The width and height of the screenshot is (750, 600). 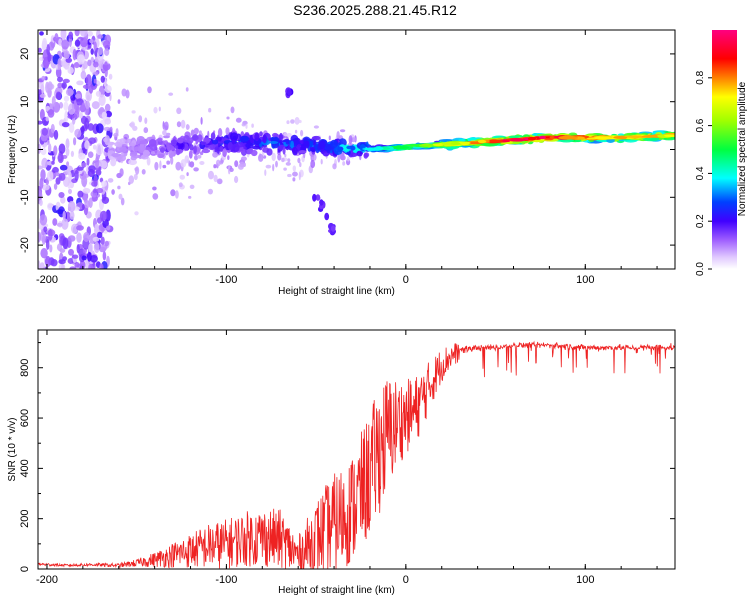 I want to click on y-tick-label: 600, so click(x=25, y=418).